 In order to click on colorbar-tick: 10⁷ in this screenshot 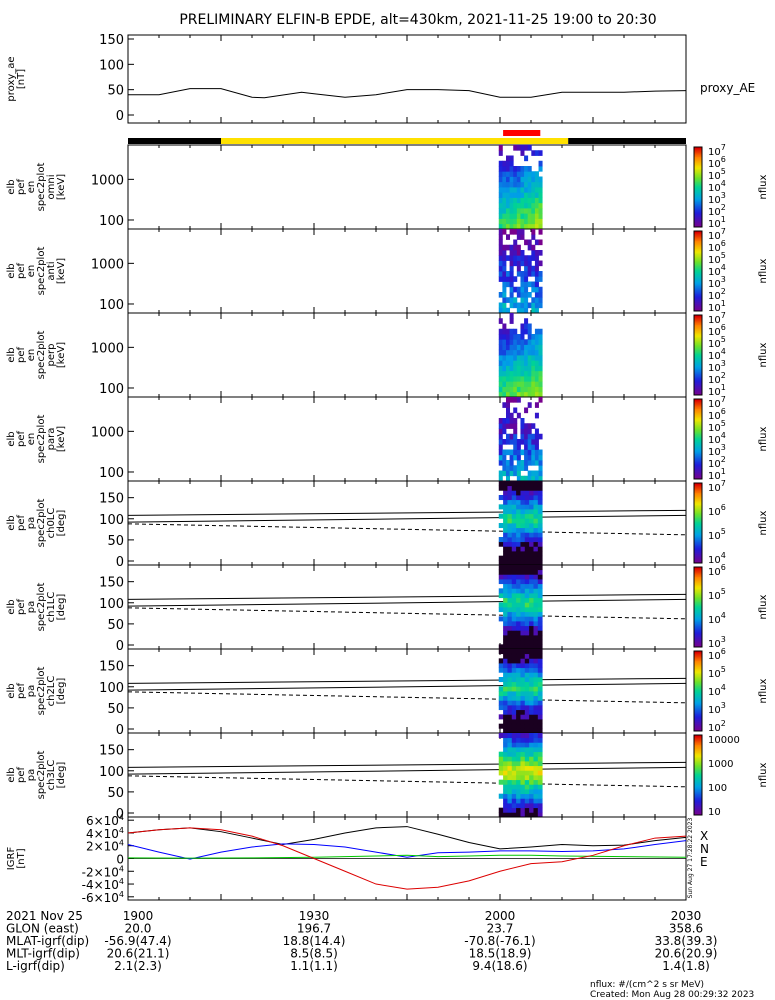, I will do `click(717, 150)`.